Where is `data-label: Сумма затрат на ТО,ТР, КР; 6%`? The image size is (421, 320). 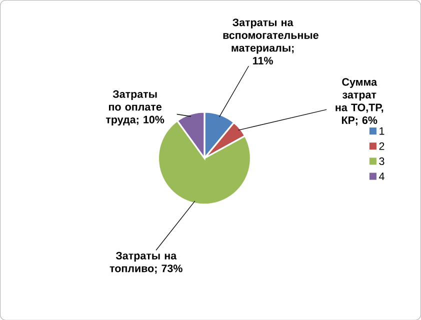 data-label: Сумма затрат на ТО,ТР, КР; 6% is located at coordinates (360, 102).